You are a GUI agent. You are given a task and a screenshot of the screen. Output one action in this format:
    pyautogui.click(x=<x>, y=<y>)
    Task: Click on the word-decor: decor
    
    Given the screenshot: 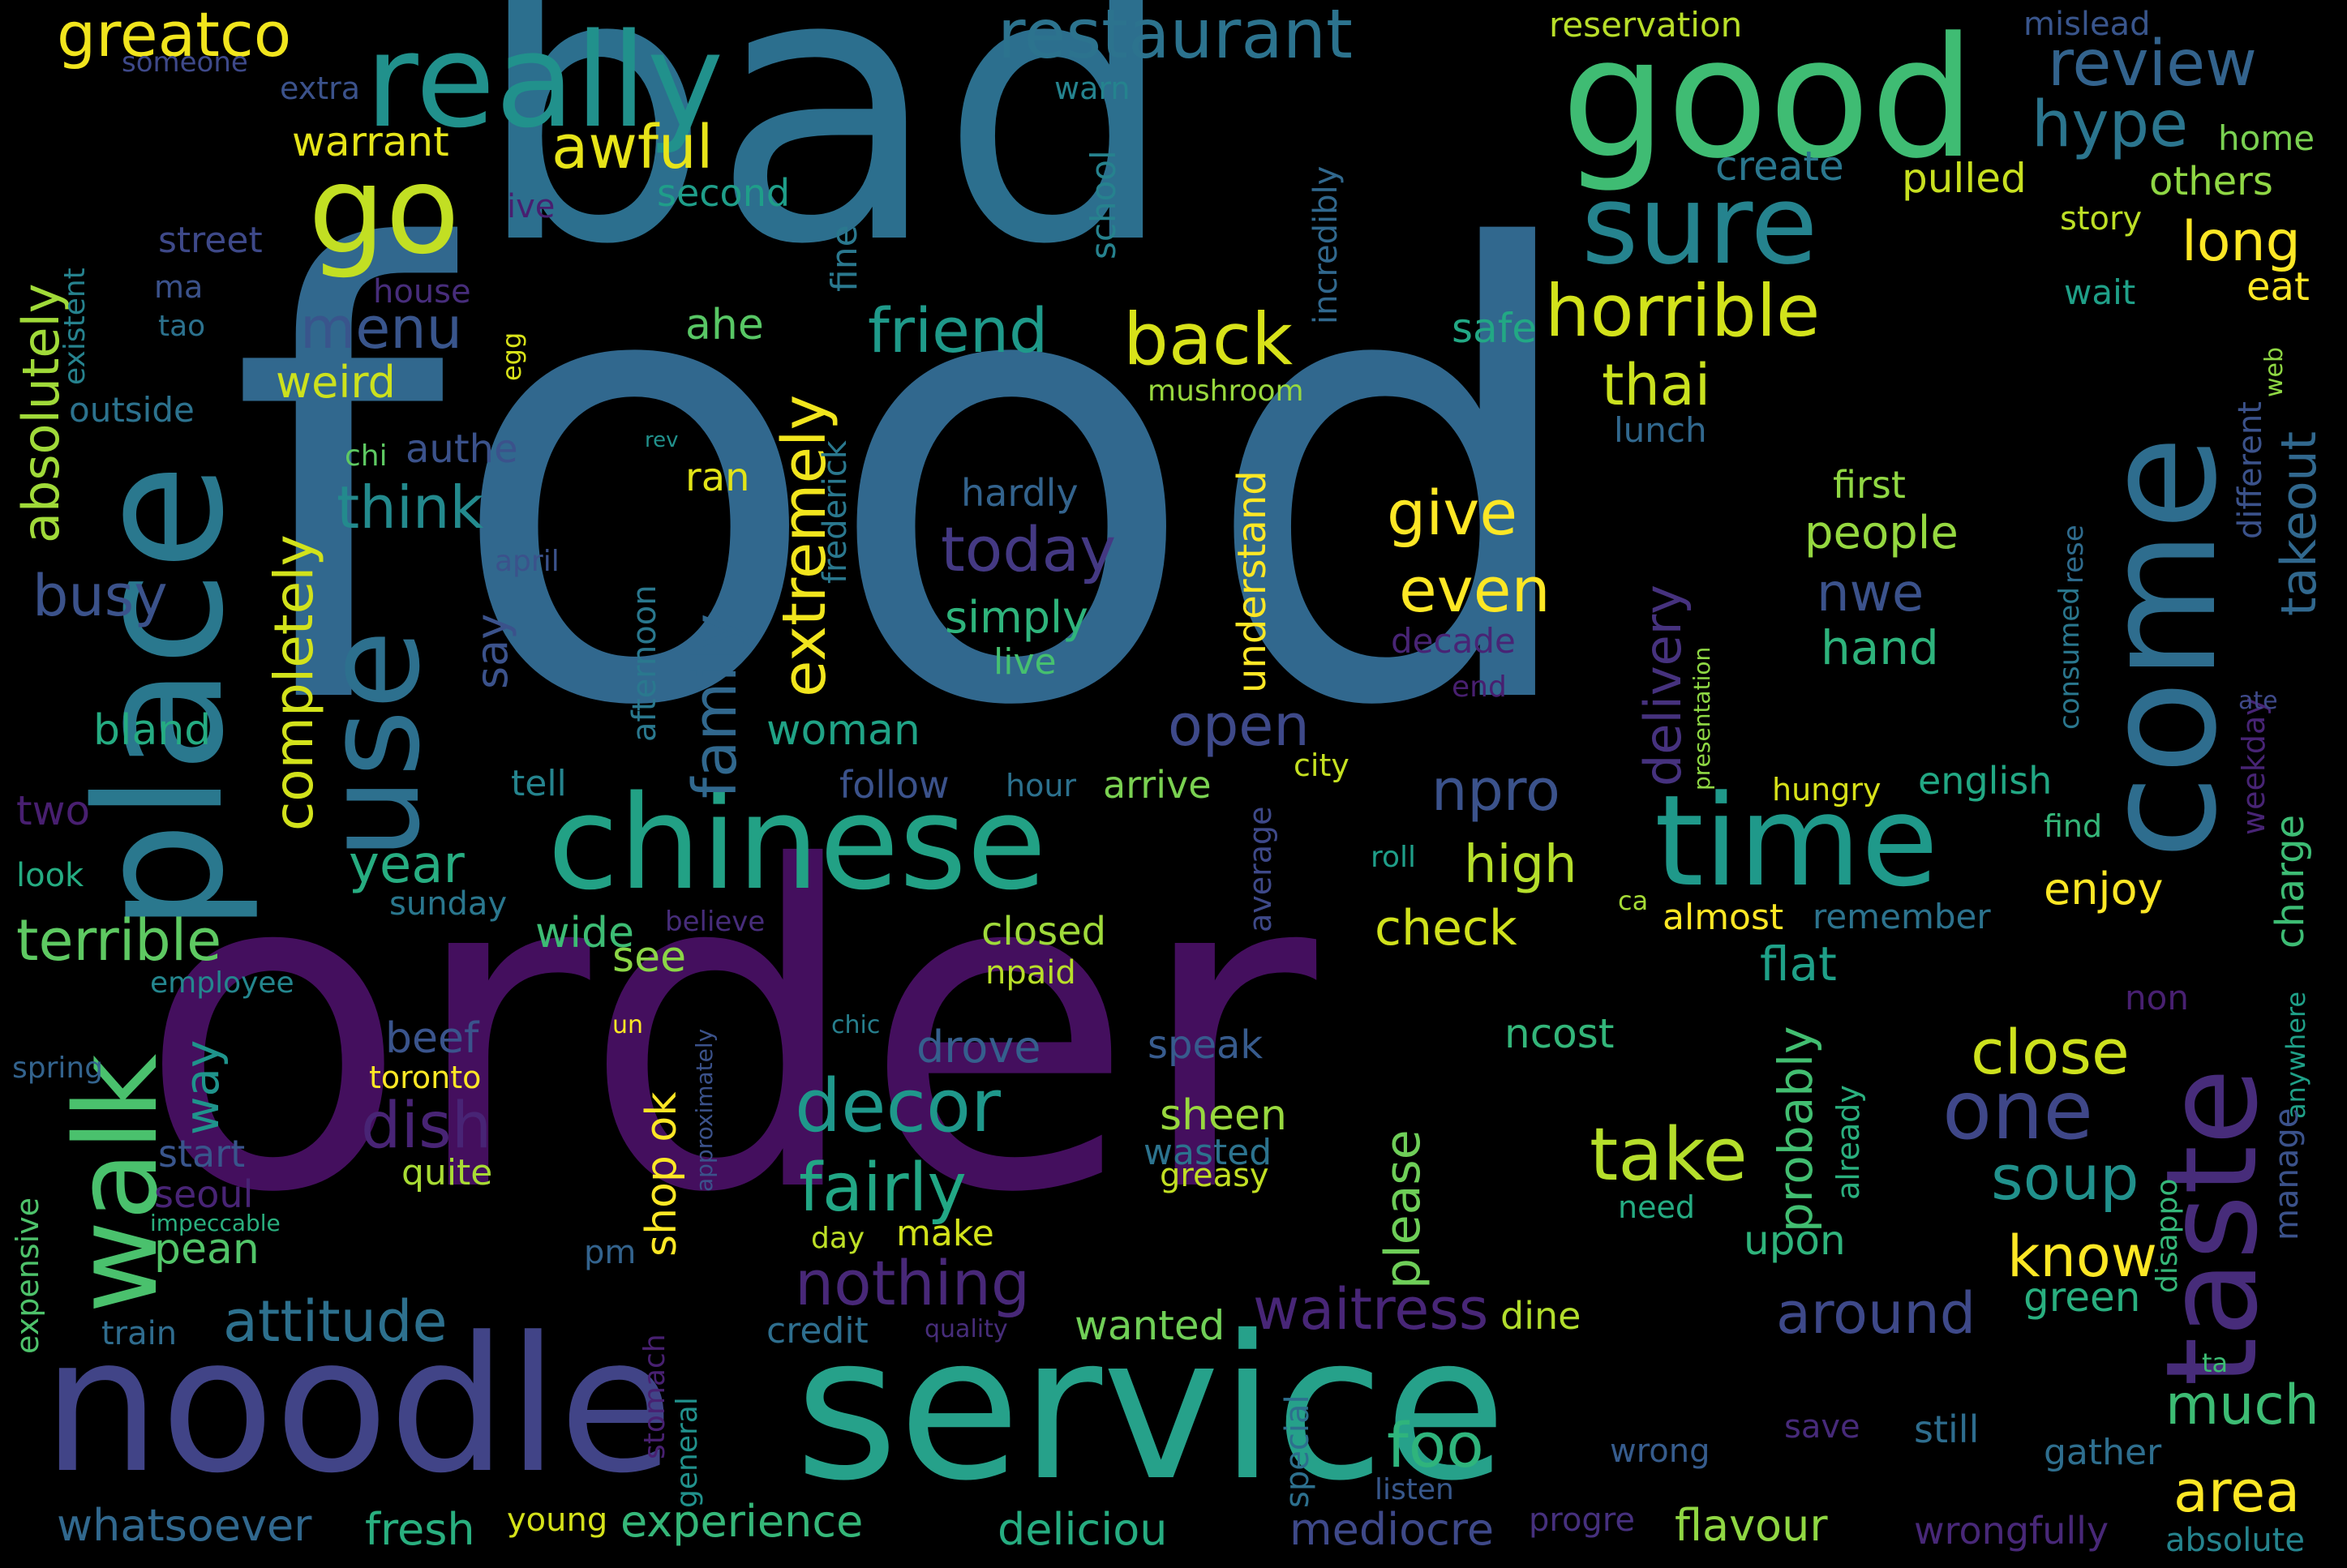 What is the action you would take?
    pyautogui.click(x=898, y=1106)
    